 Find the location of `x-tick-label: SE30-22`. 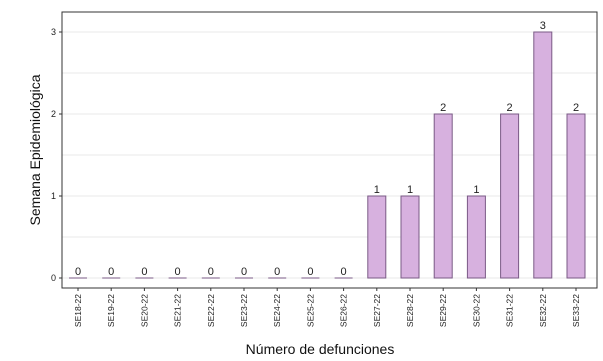

x-tick-label: SE30-22 is located at coordinates (476, 310).